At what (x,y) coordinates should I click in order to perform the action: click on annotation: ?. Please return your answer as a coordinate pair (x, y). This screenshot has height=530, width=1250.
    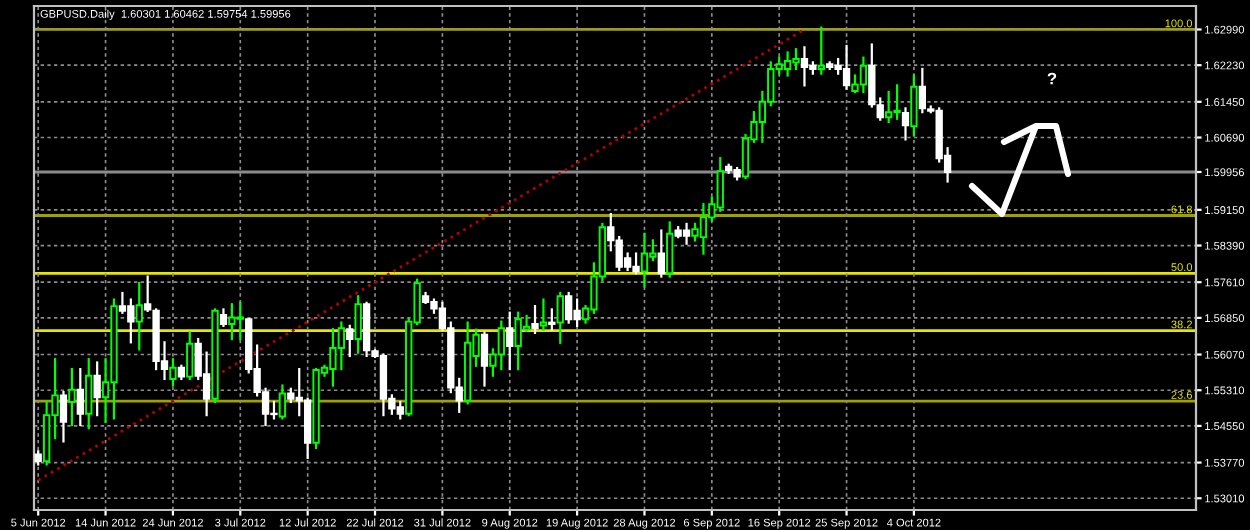
    Looking at the image, I should click on (1052, 78).